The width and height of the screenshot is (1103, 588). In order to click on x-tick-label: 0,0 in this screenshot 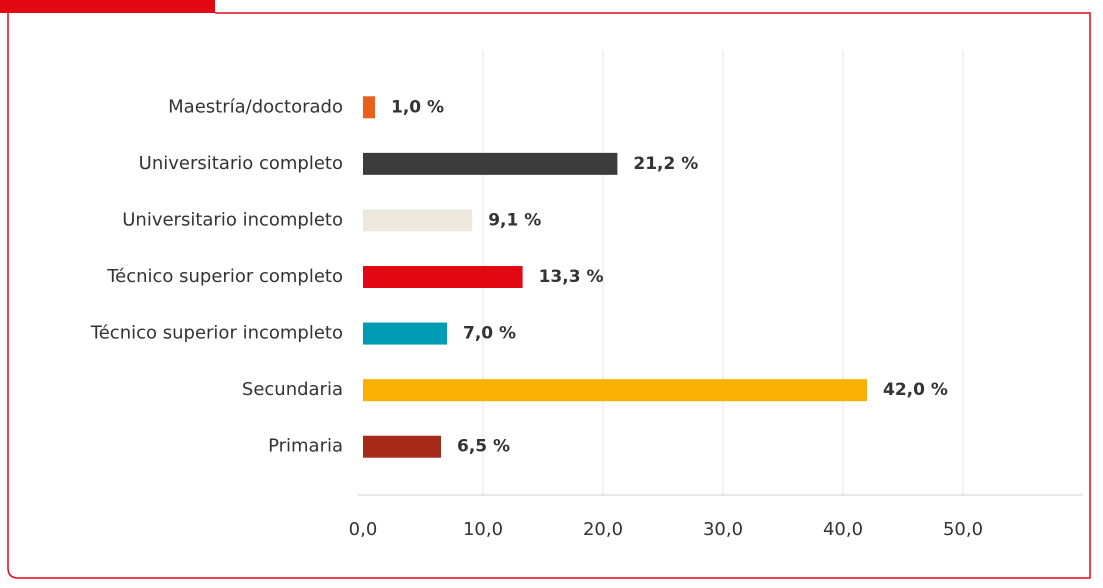, I will do `click(363, 529)`.